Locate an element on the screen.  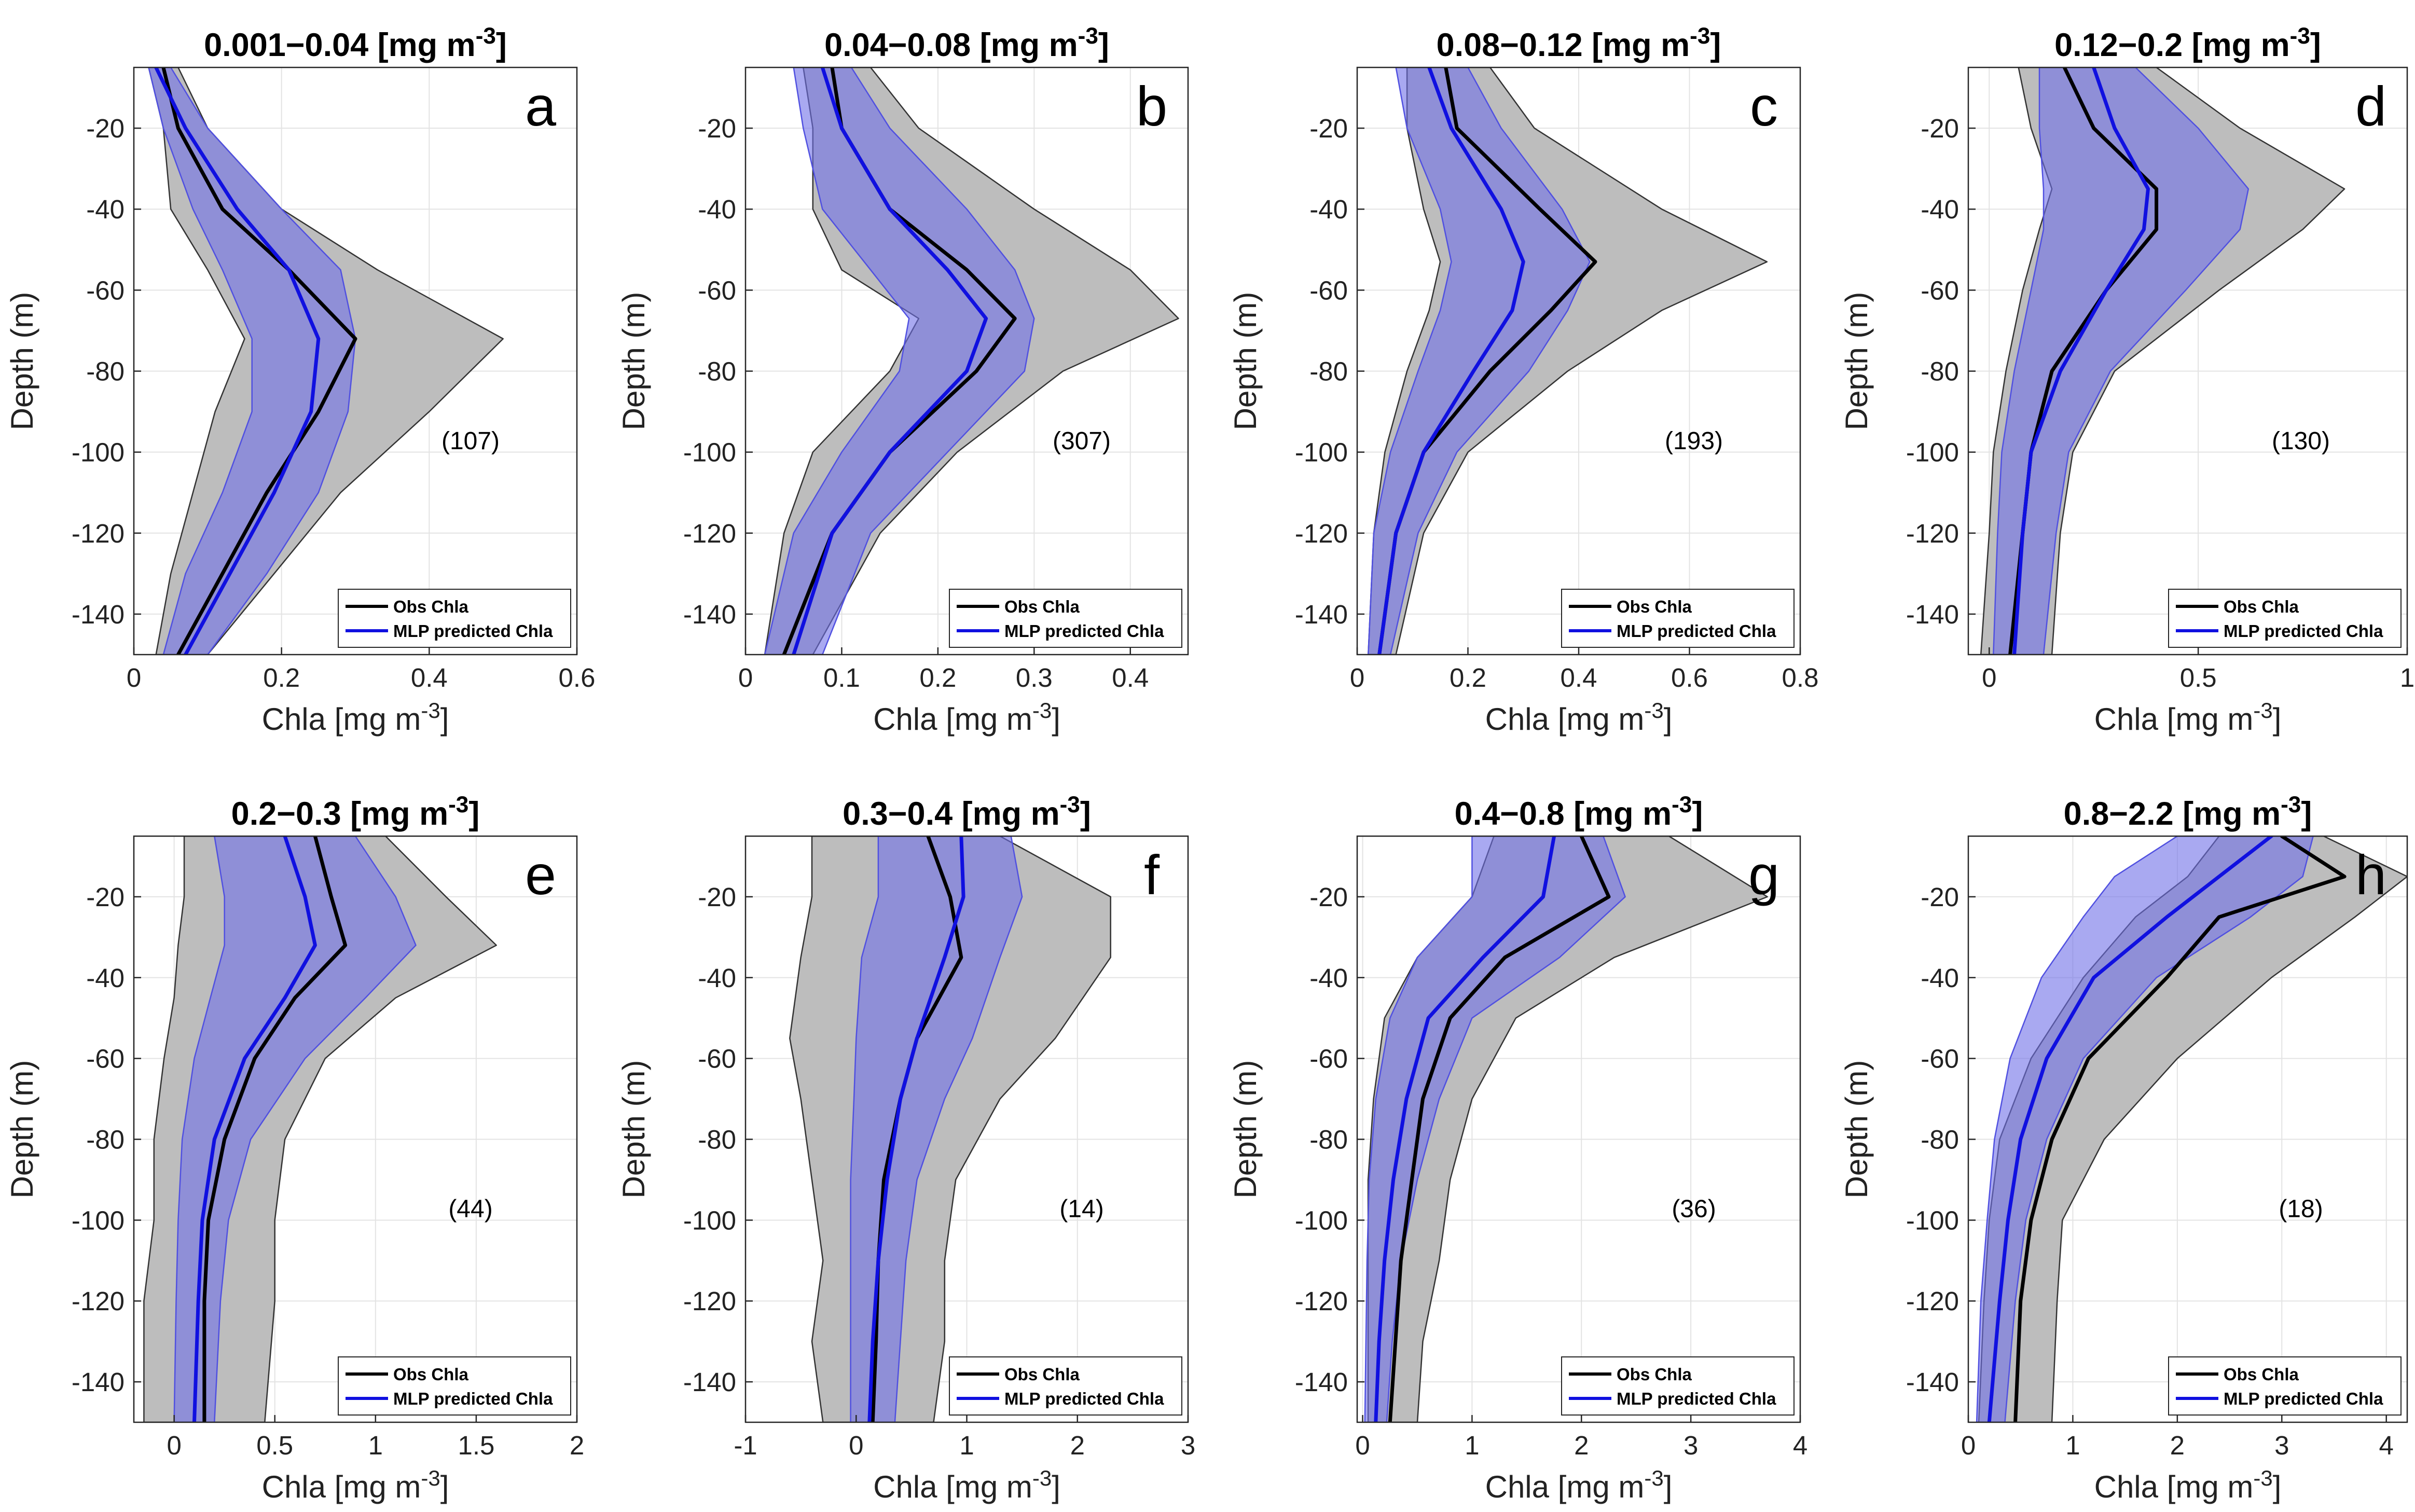
panel-title: 0.2−0.3 [mg m-3] is located at coordinates (355, 813).